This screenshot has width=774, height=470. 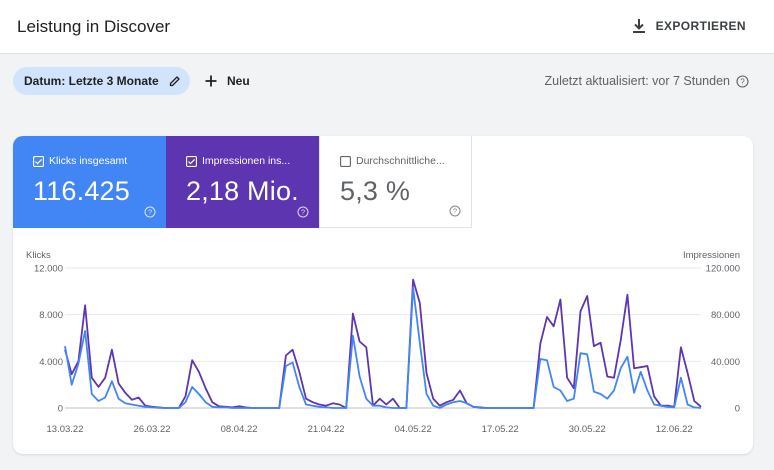 What do you see at coordinates (637, 81) in the screenshot?
I see `last-updated-text: Zuletzt aktualisiert: vor 7 Stunden` at bounding box center [637, 81].